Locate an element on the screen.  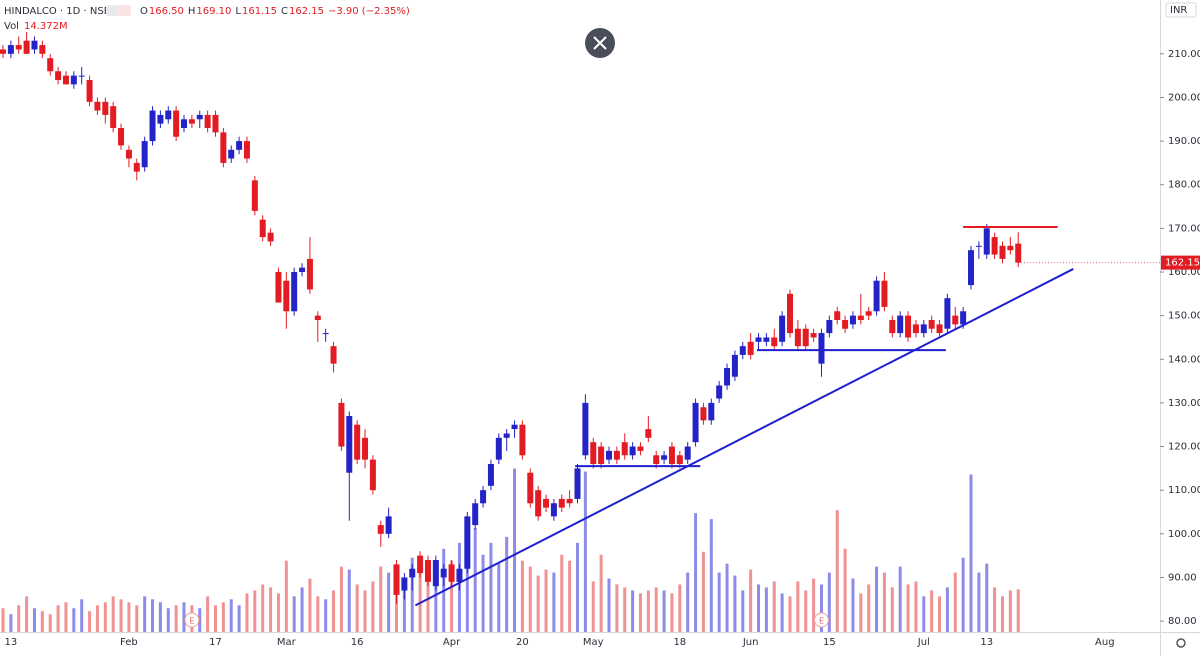
x-tick-label: 20 is located at coordinates (522, 642).